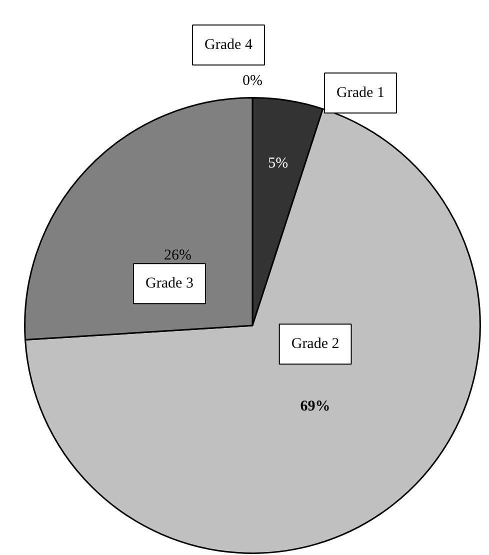  Describe the element at coordinates (360, 93) in the screenshot. I see `slice-label: Grade 1` at that location.